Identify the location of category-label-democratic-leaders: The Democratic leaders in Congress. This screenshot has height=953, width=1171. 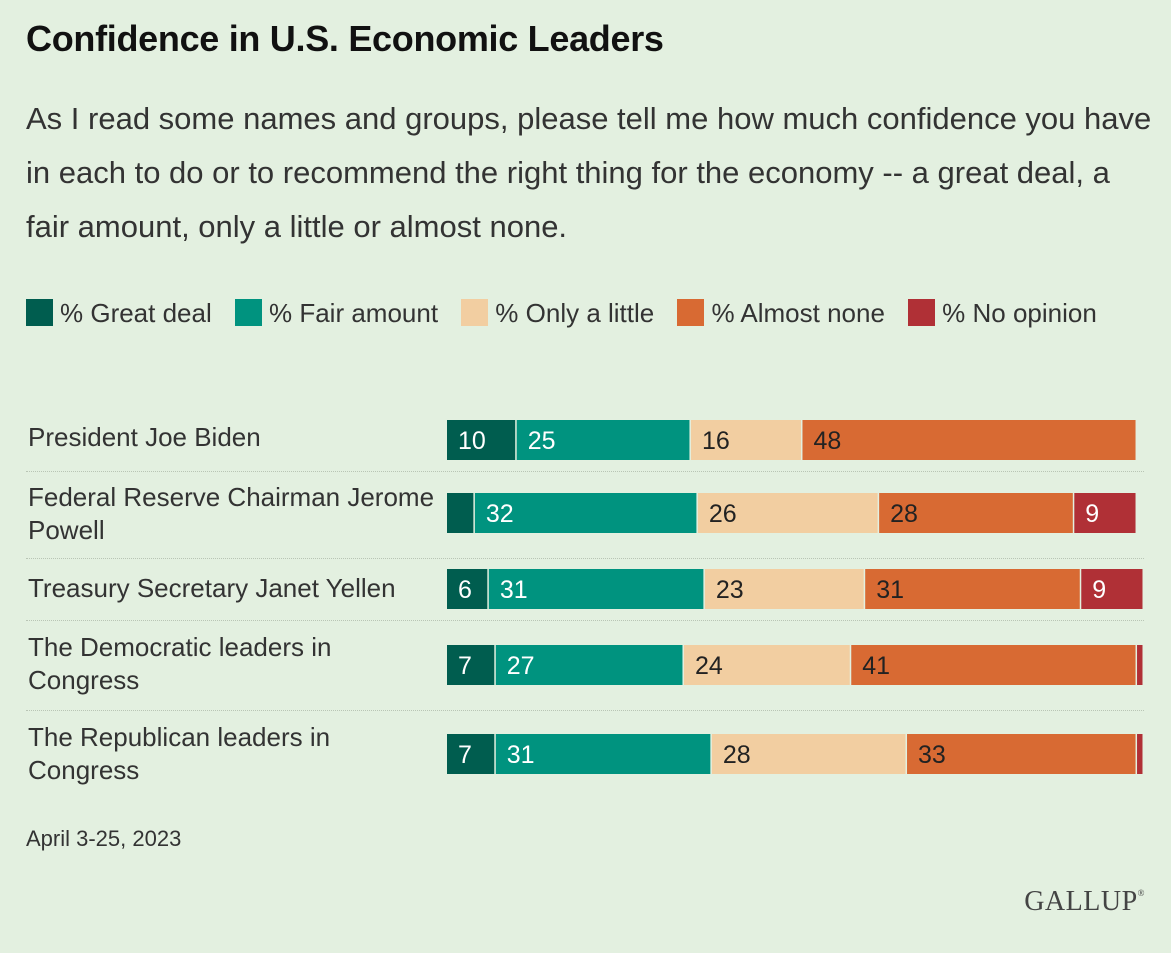
(180, 663).